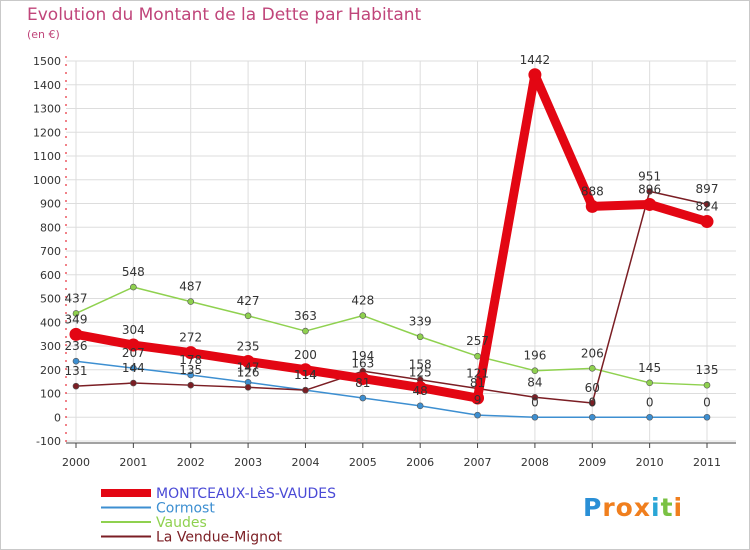  I want to click on data-label: 126, so click(248, 372).